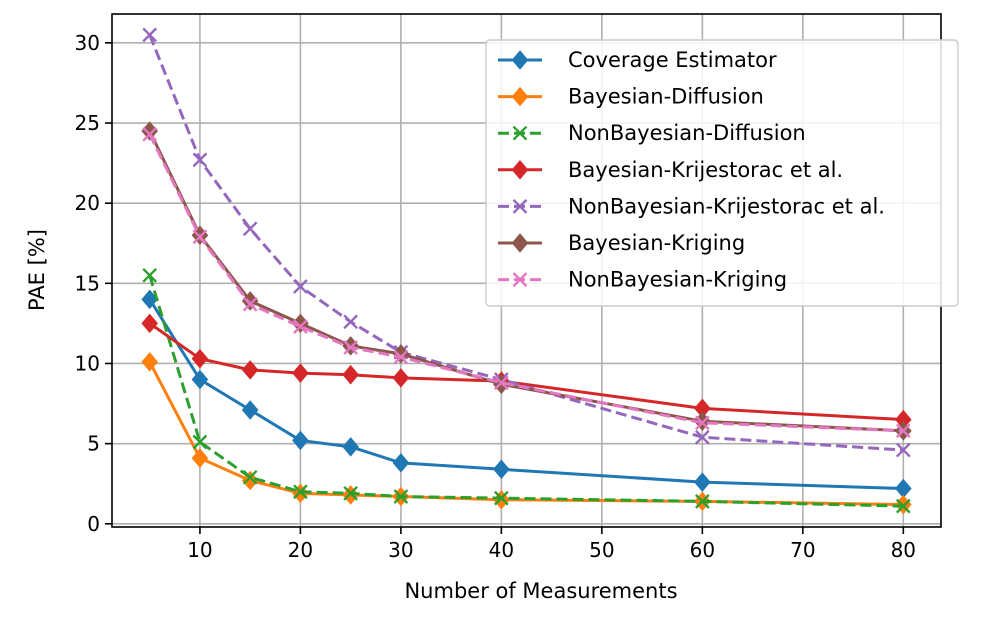 This screenshot has height=634, width=997. I want to click on y-tick-label: 20, so click(87, 203).